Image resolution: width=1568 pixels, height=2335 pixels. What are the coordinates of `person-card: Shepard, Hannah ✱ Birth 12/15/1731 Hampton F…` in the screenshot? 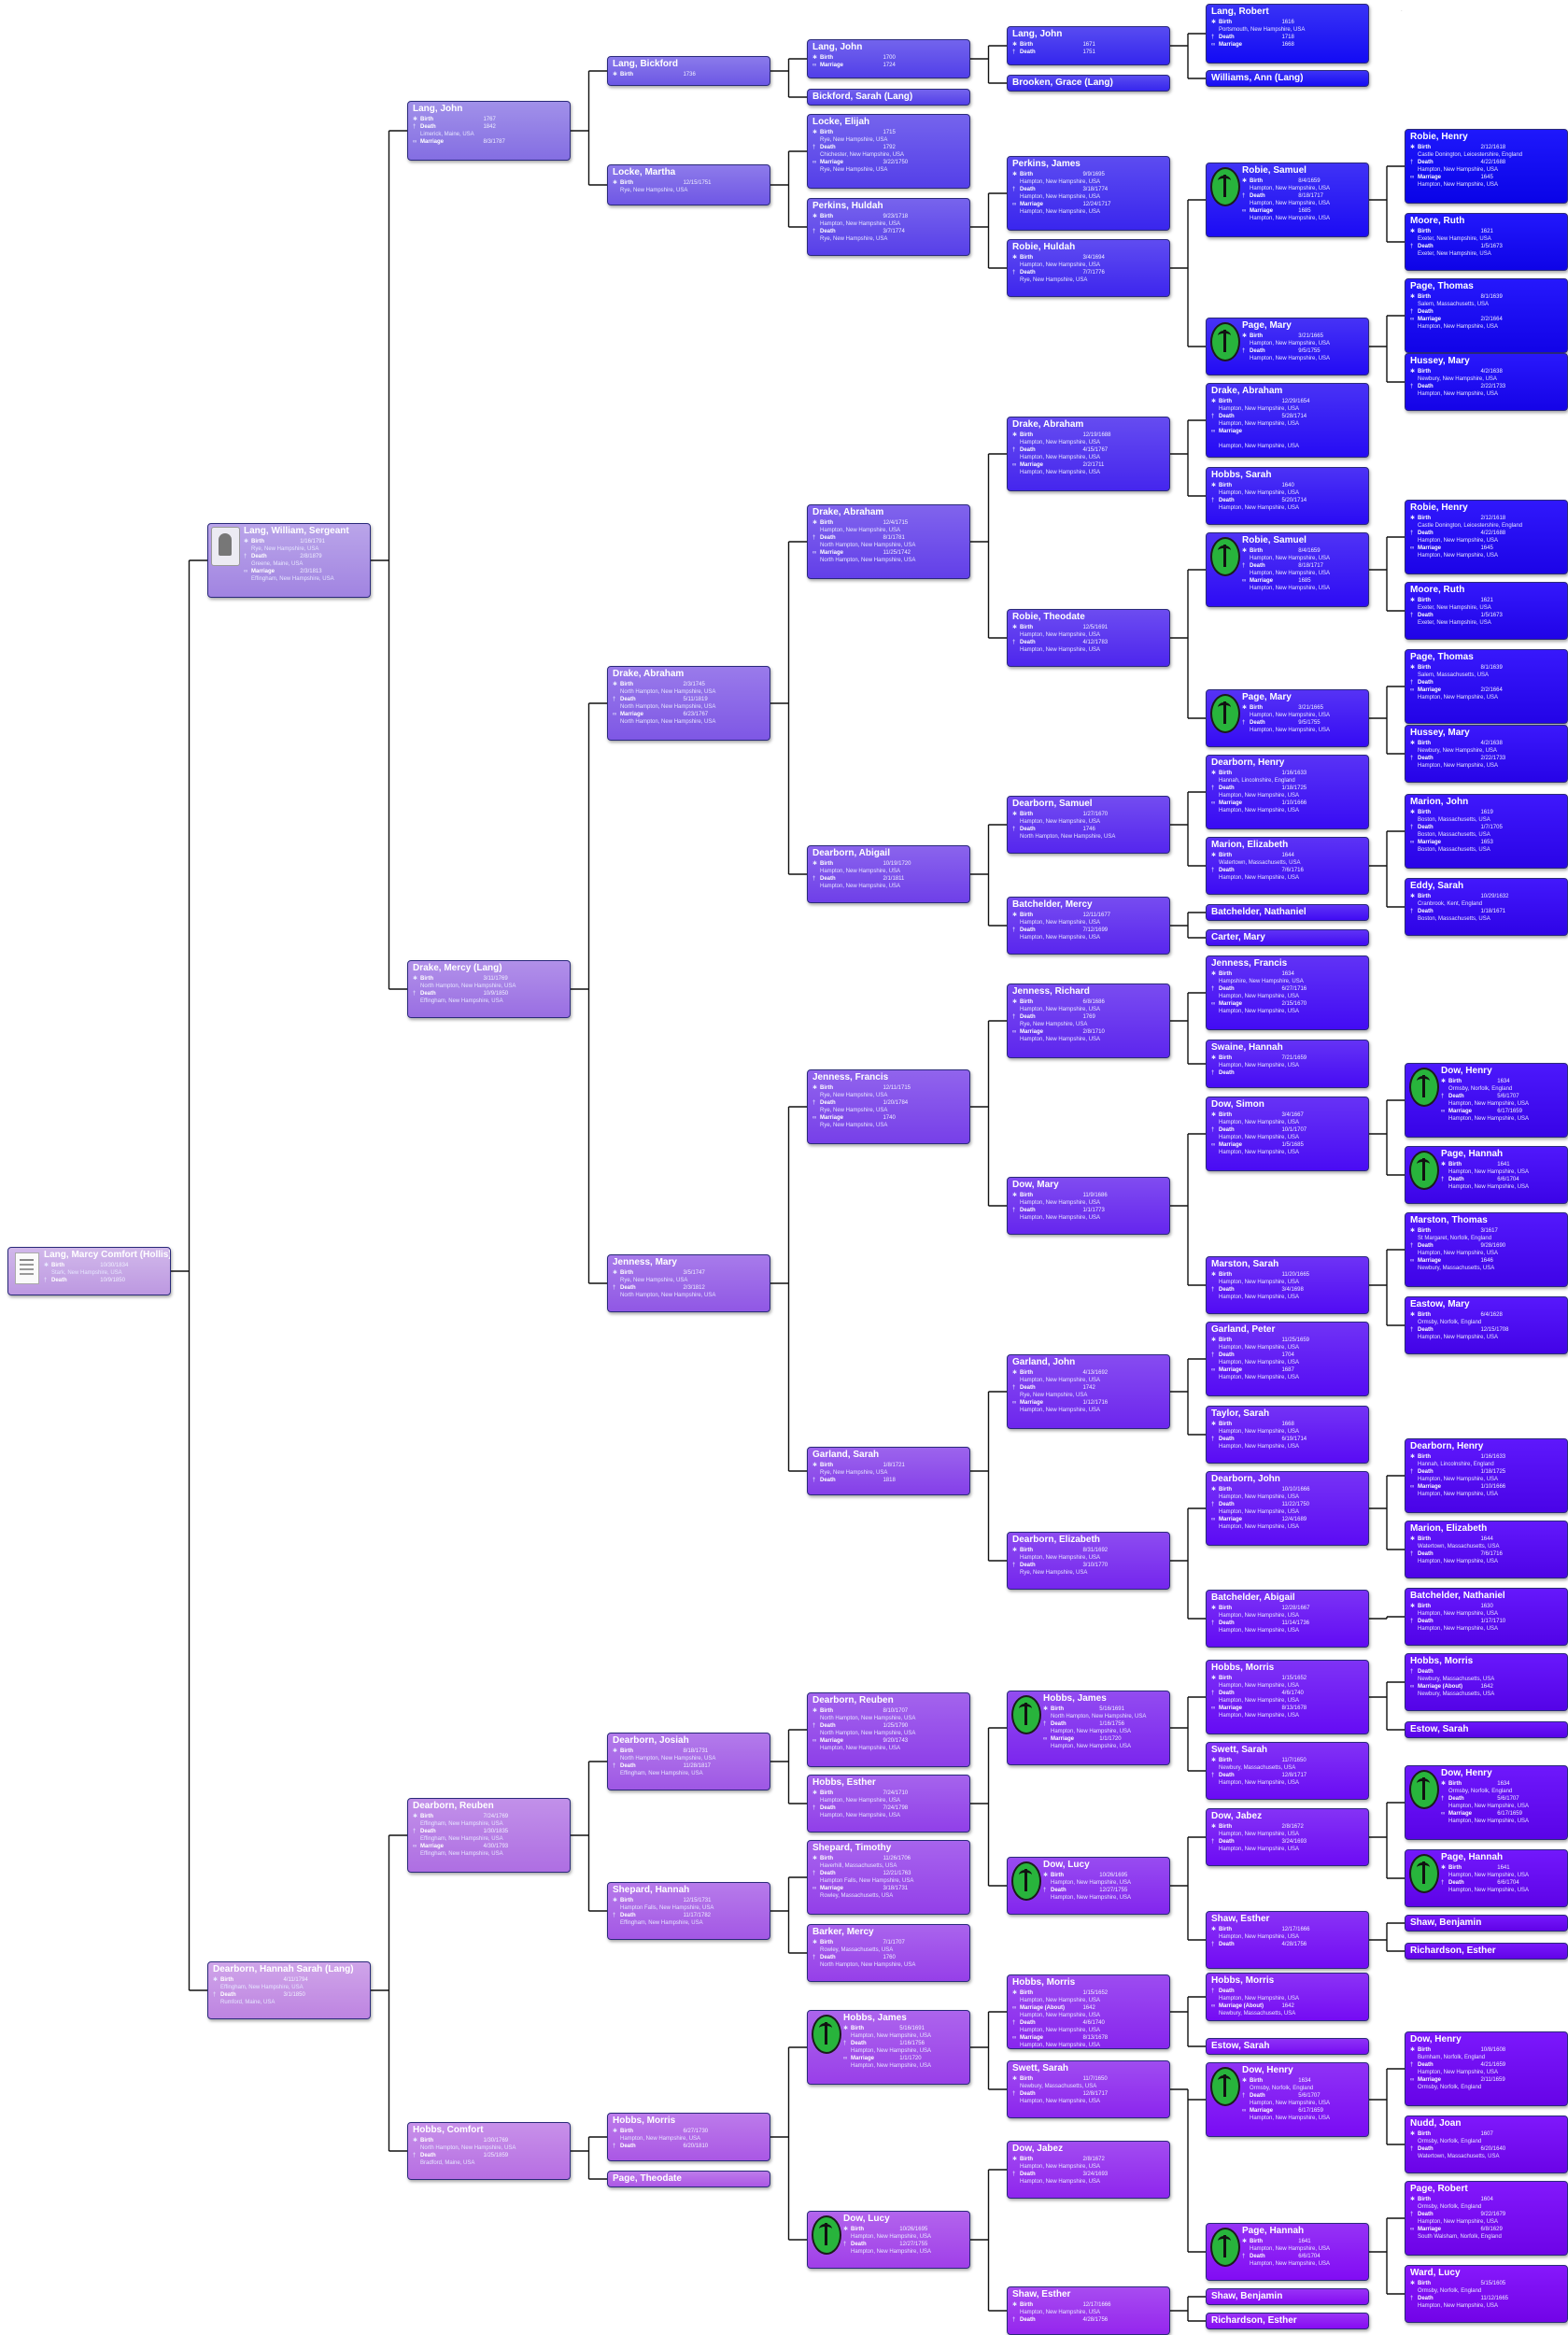 It's located at (688, 1911).